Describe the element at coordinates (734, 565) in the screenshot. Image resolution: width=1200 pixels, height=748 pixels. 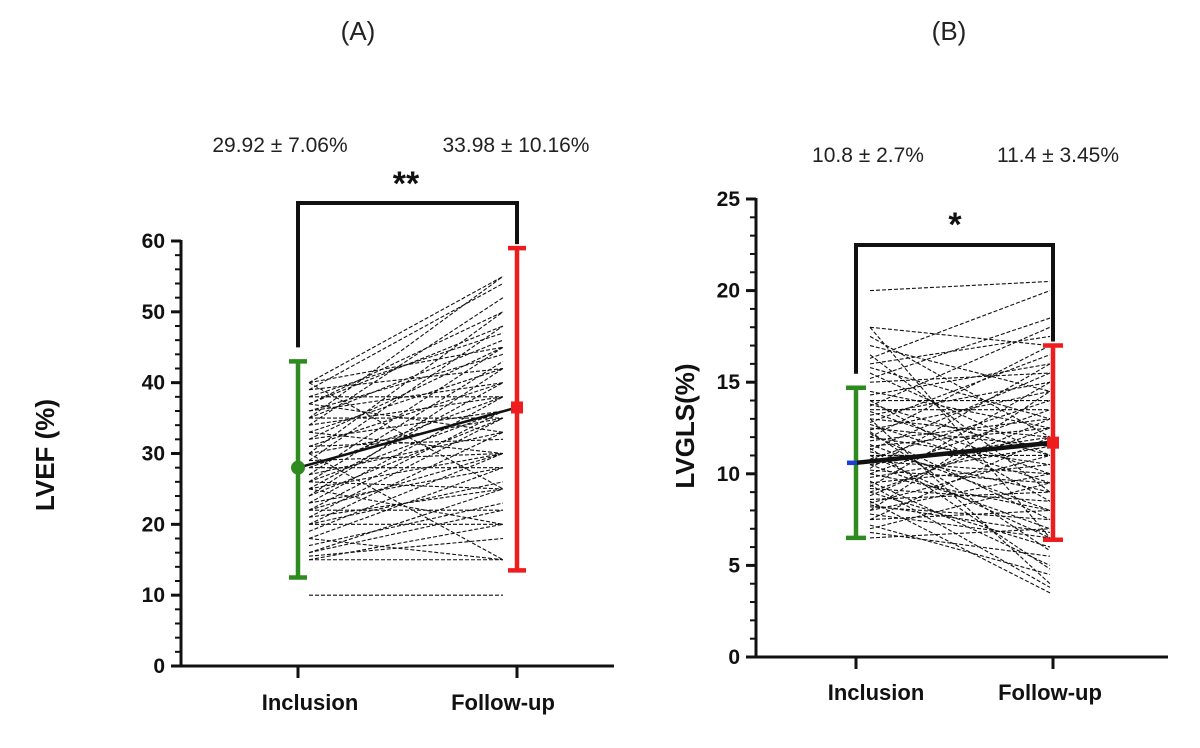
I see `panel-b-y-tick-label: 5` at that location.